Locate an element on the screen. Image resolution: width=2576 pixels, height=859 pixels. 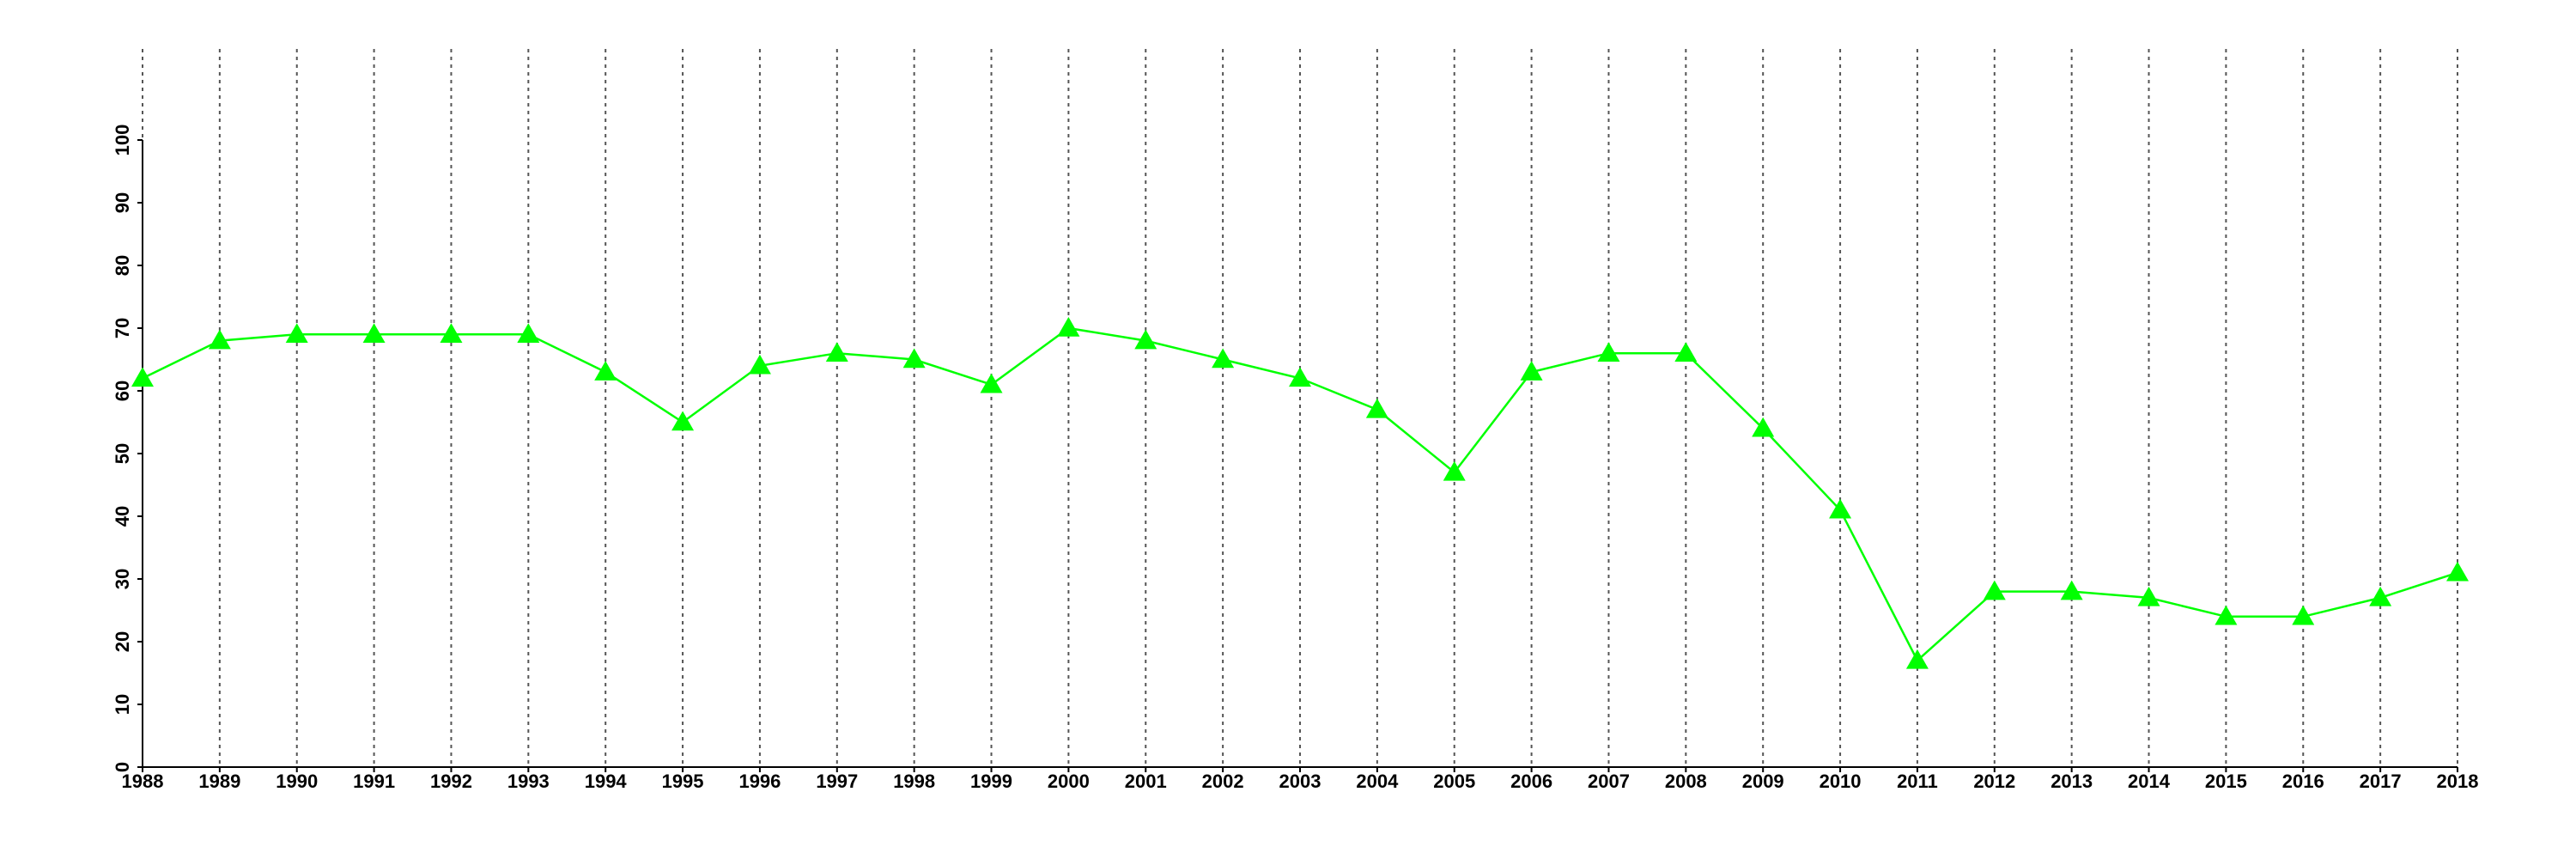
y-tick-label: 10 is located at coordinates (123, 704).